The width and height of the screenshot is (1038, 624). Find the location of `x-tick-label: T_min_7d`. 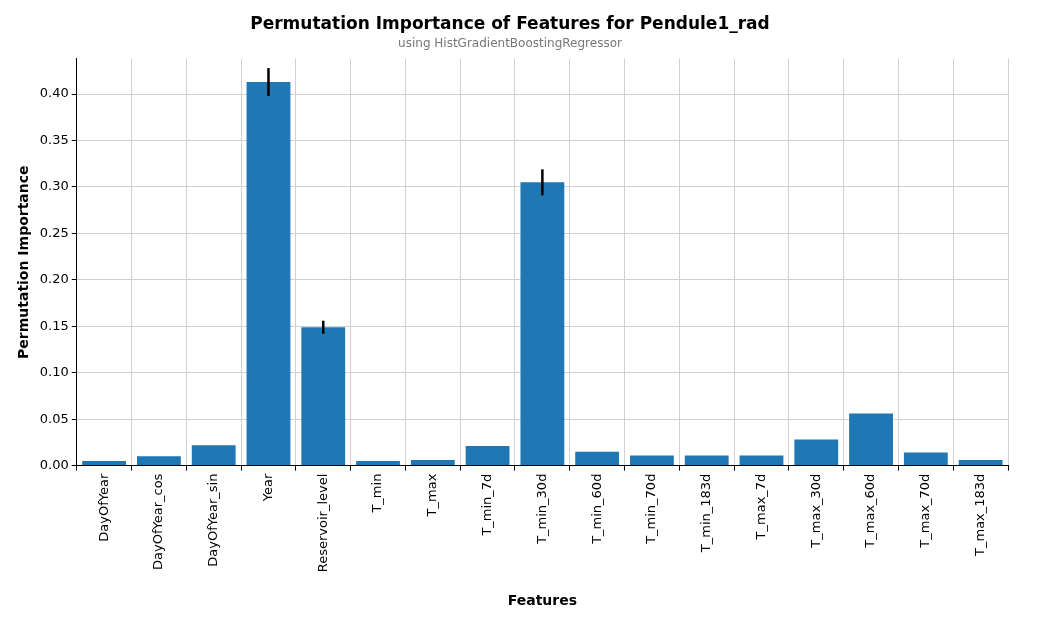

x-tick-label: T_min_7d is located at coordinates (486, 505).